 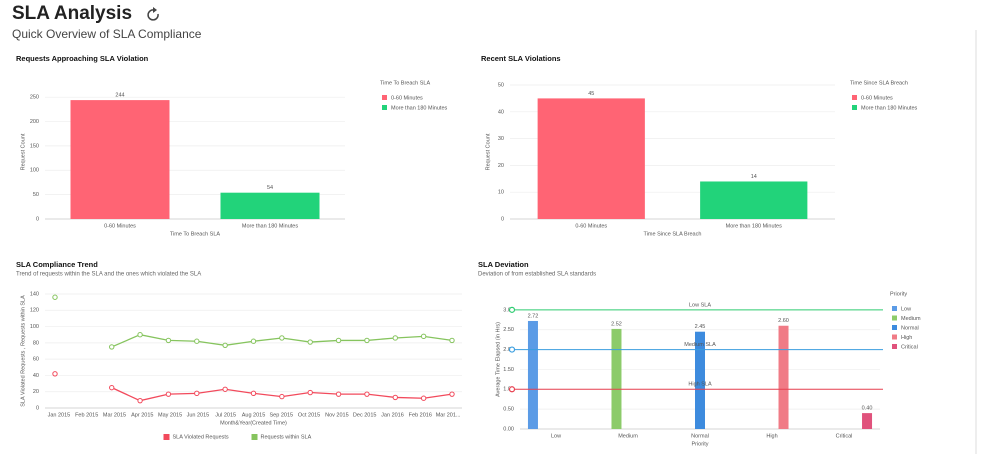 What do you see at coordinates (114, 415) in the screenshot?
I see `x-tick-label: Mar 2015` at bounding box center [114, 415].